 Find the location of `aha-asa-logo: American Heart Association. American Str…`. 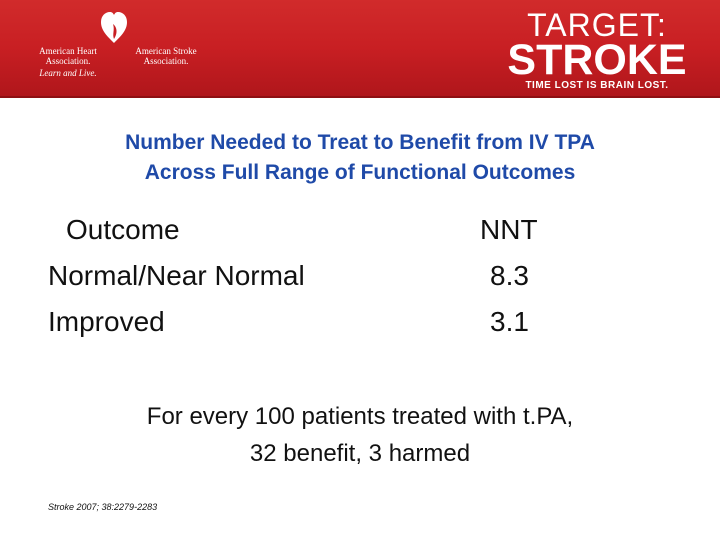

aha-asa-logo: American Heart Association. American Str… is located at coordinates (117, 46).